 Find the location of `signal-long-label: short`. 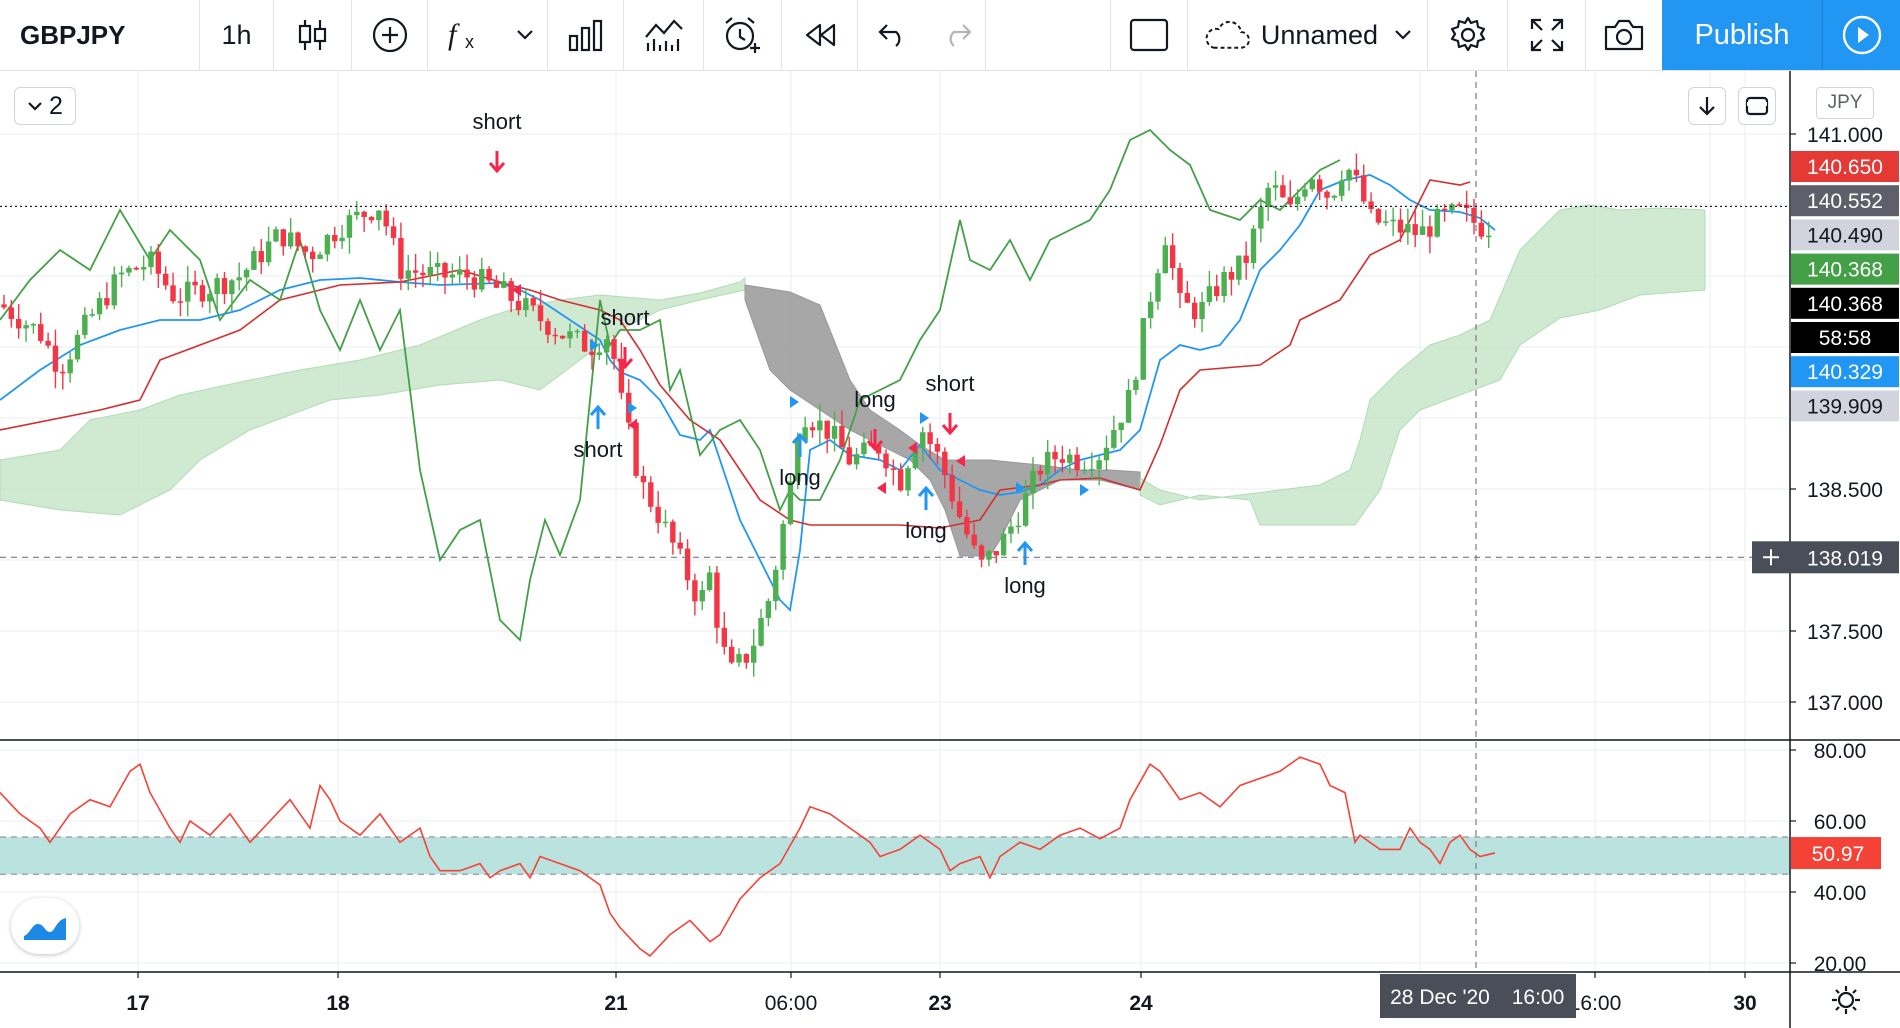

signal-long-label: short is located at coordinates (598, 449).